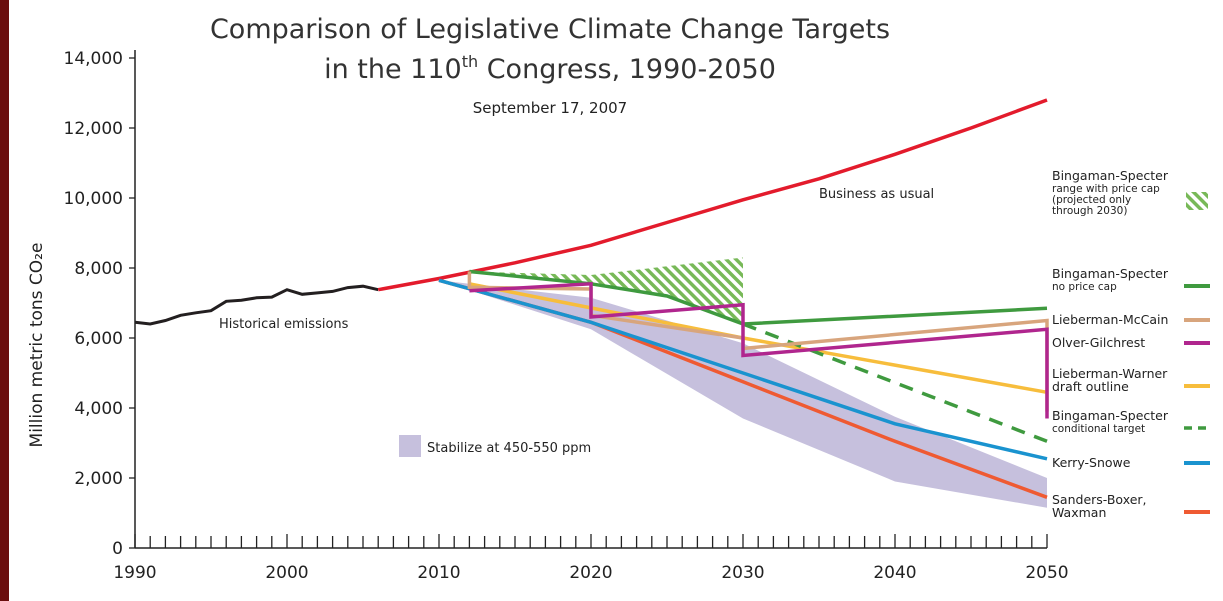  What do you see at coordinates (98, 409) in the screenshot?
I see `y-tick-label: 4,000` at bounding box center [98, 409].